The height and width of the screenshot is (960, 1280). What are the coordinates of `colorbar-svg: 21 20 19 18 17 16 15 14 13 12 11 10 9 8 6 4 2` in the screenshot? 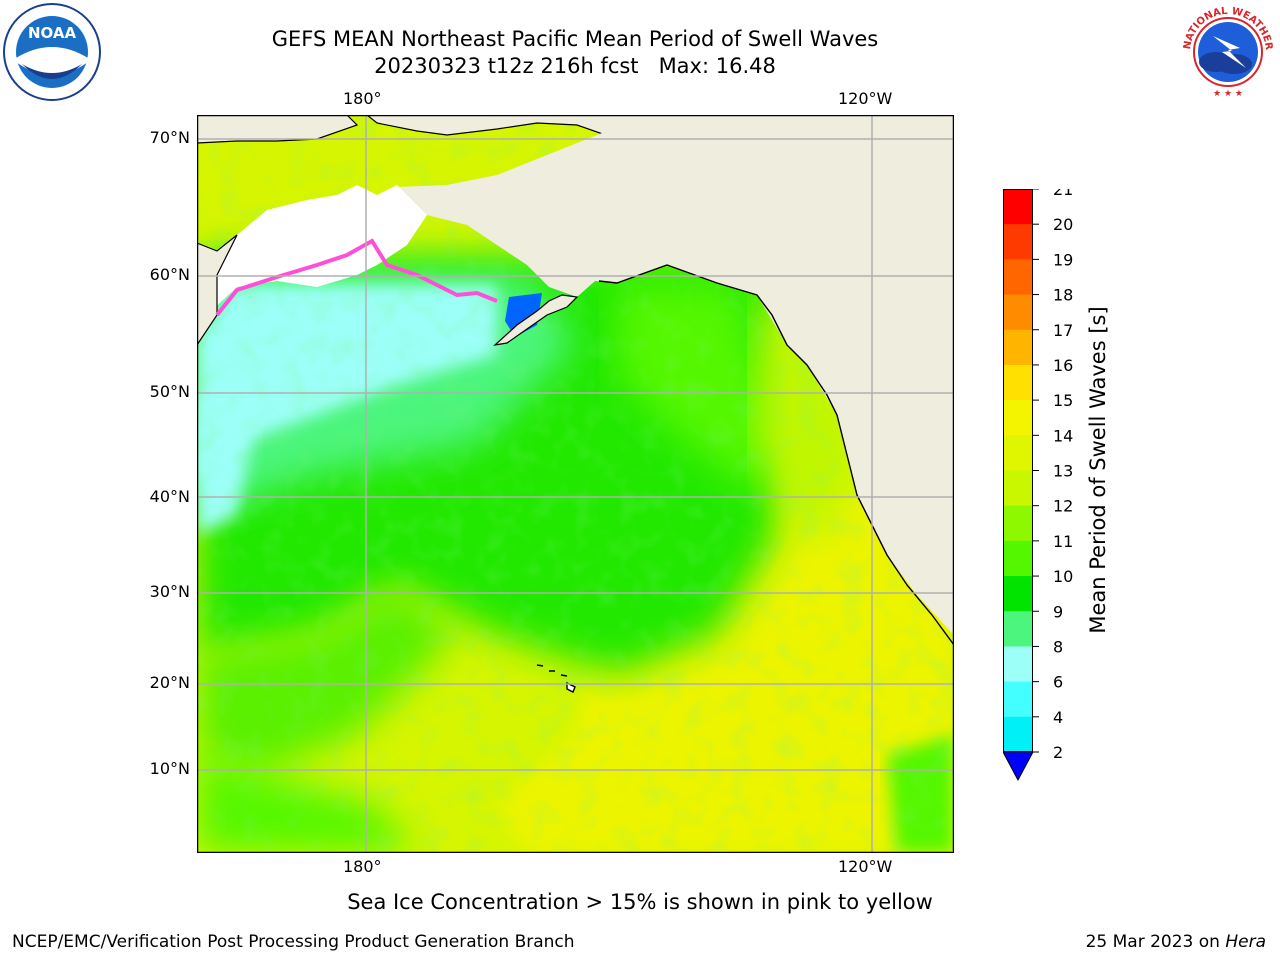 It's located at (1037, 481).